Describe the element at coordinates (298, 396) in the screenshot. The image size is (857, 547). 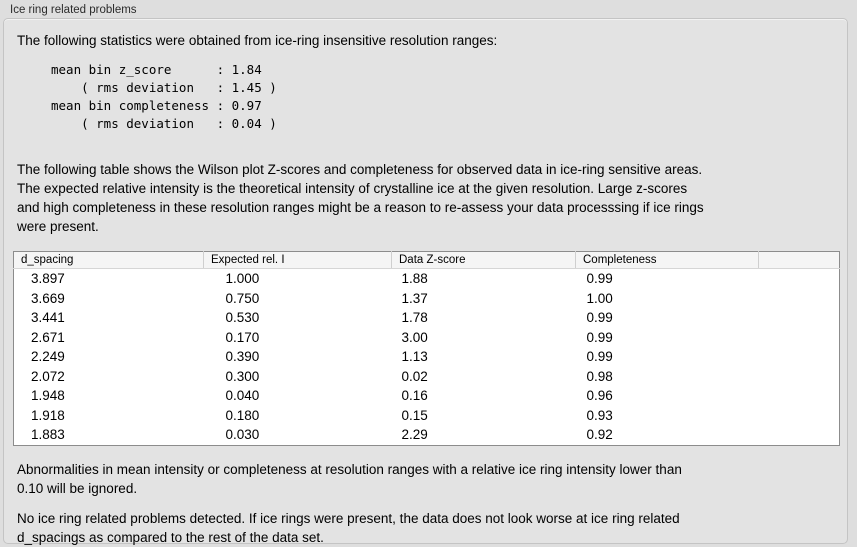
I see `table-cell: 0.040` at that location.